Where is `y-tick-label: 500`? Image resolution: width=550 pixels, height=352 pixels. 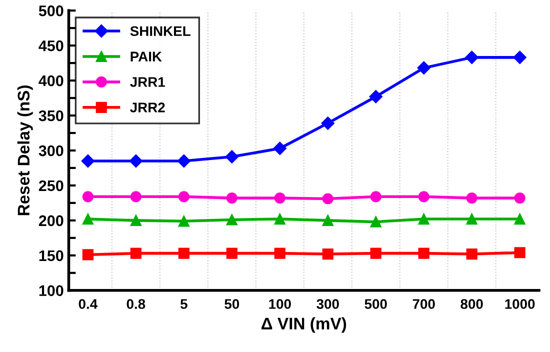
y-tick-label: 500 is located at coordinates (51, 10).